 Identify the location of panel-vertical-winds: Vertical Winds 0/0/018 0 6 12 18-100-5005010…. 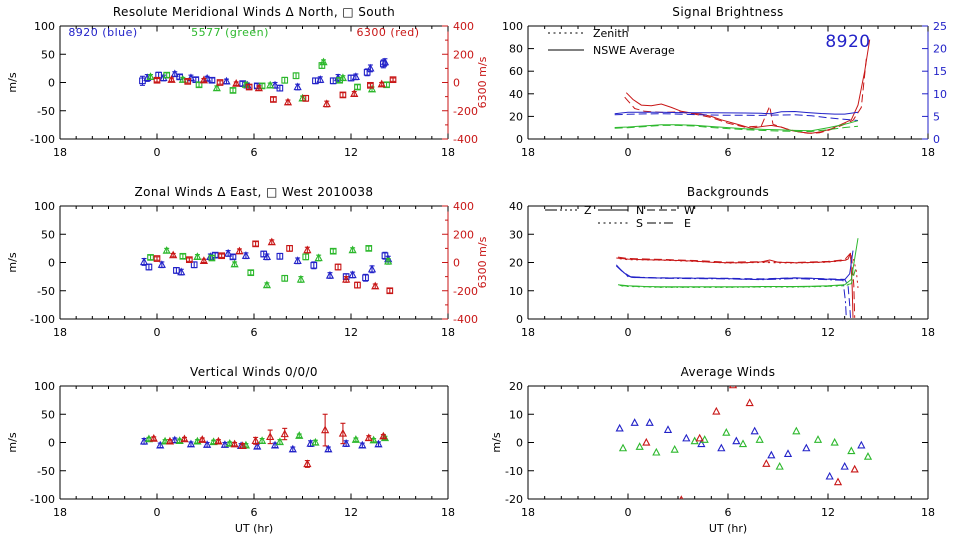
(230, 450).